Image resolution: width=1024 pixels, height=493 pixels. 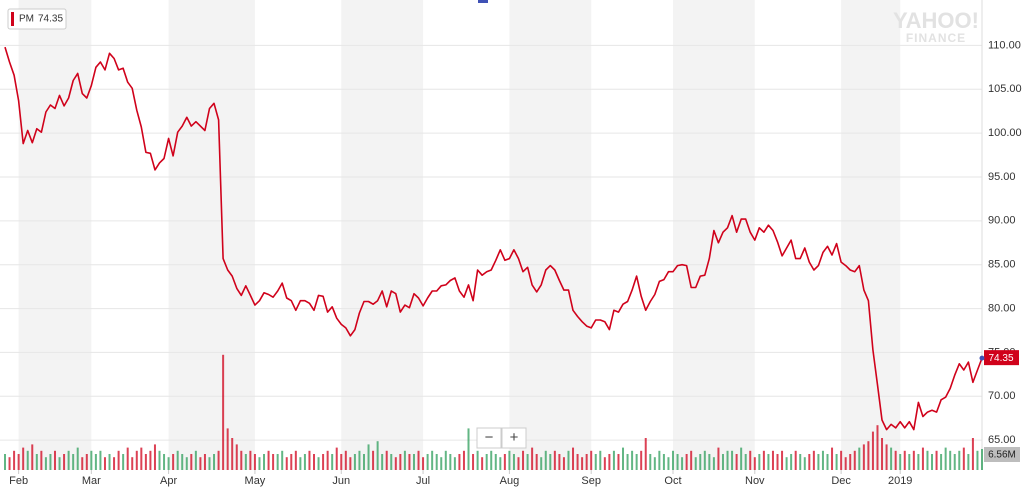 I want to click on y-tick-label: 70.00, so click(x=1002, y=396).